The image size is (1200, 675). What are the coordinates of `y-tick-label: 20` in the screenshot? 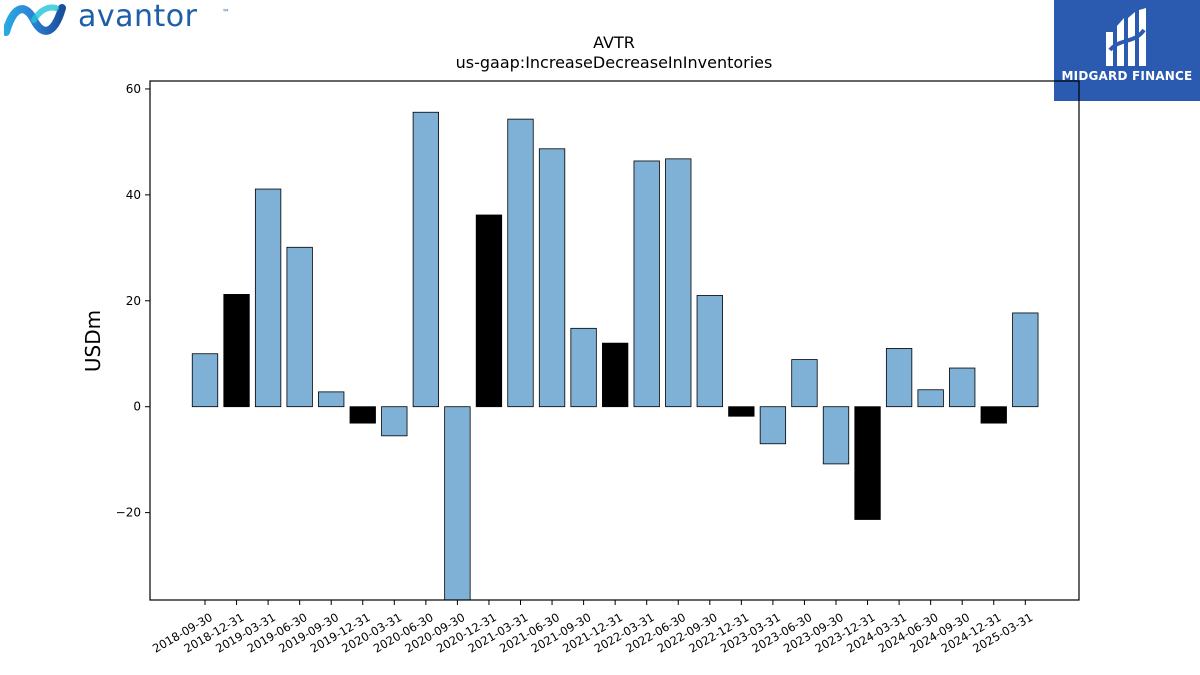 It's located at (133, 301).